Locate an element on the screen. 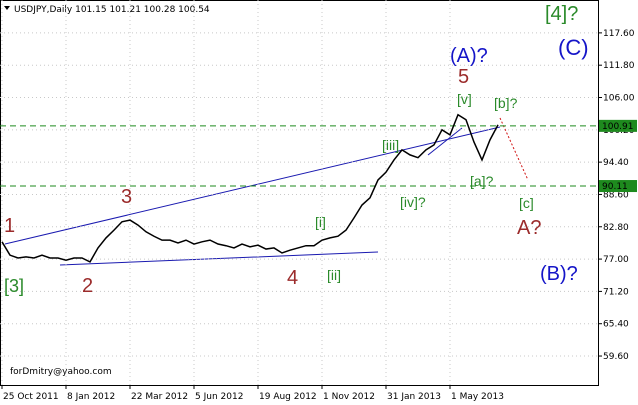  wave-label: [iii] is located at coordinates (390, 145).